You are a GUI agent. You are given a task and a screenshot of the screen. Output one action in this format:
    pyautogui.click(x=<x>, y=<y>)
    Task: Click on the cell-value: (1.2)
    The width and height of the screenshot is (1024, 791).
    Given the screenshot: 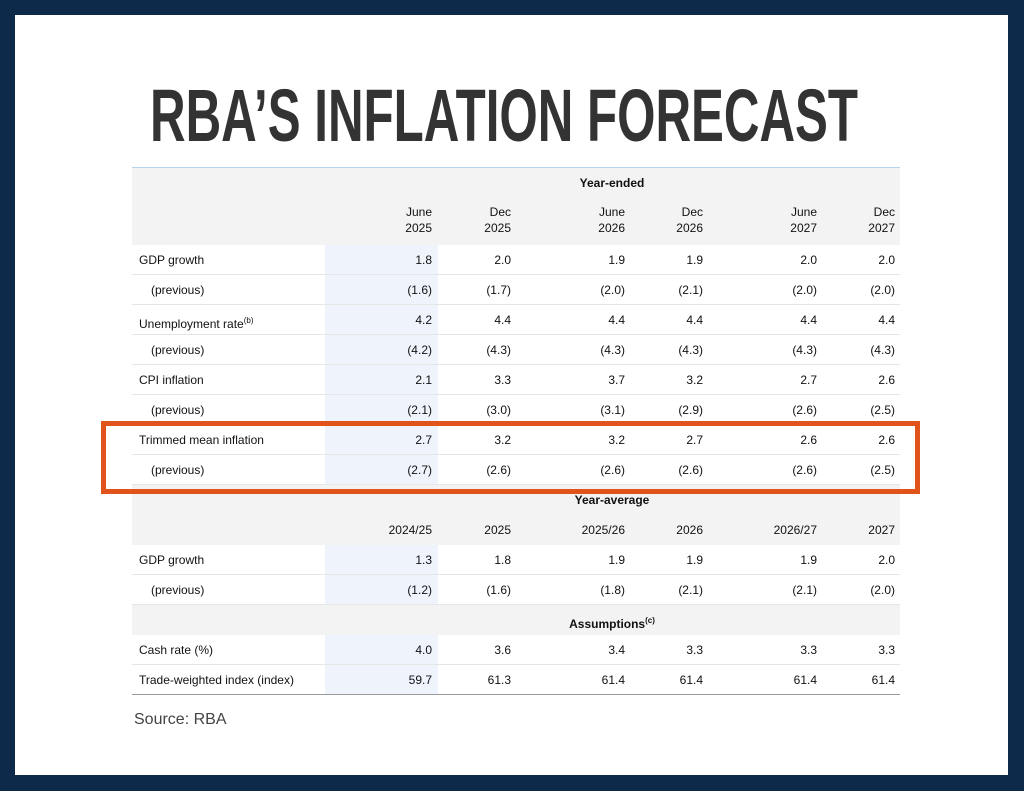 What is the action you would take?
    pyautogui.click(x=419, y=590)
    